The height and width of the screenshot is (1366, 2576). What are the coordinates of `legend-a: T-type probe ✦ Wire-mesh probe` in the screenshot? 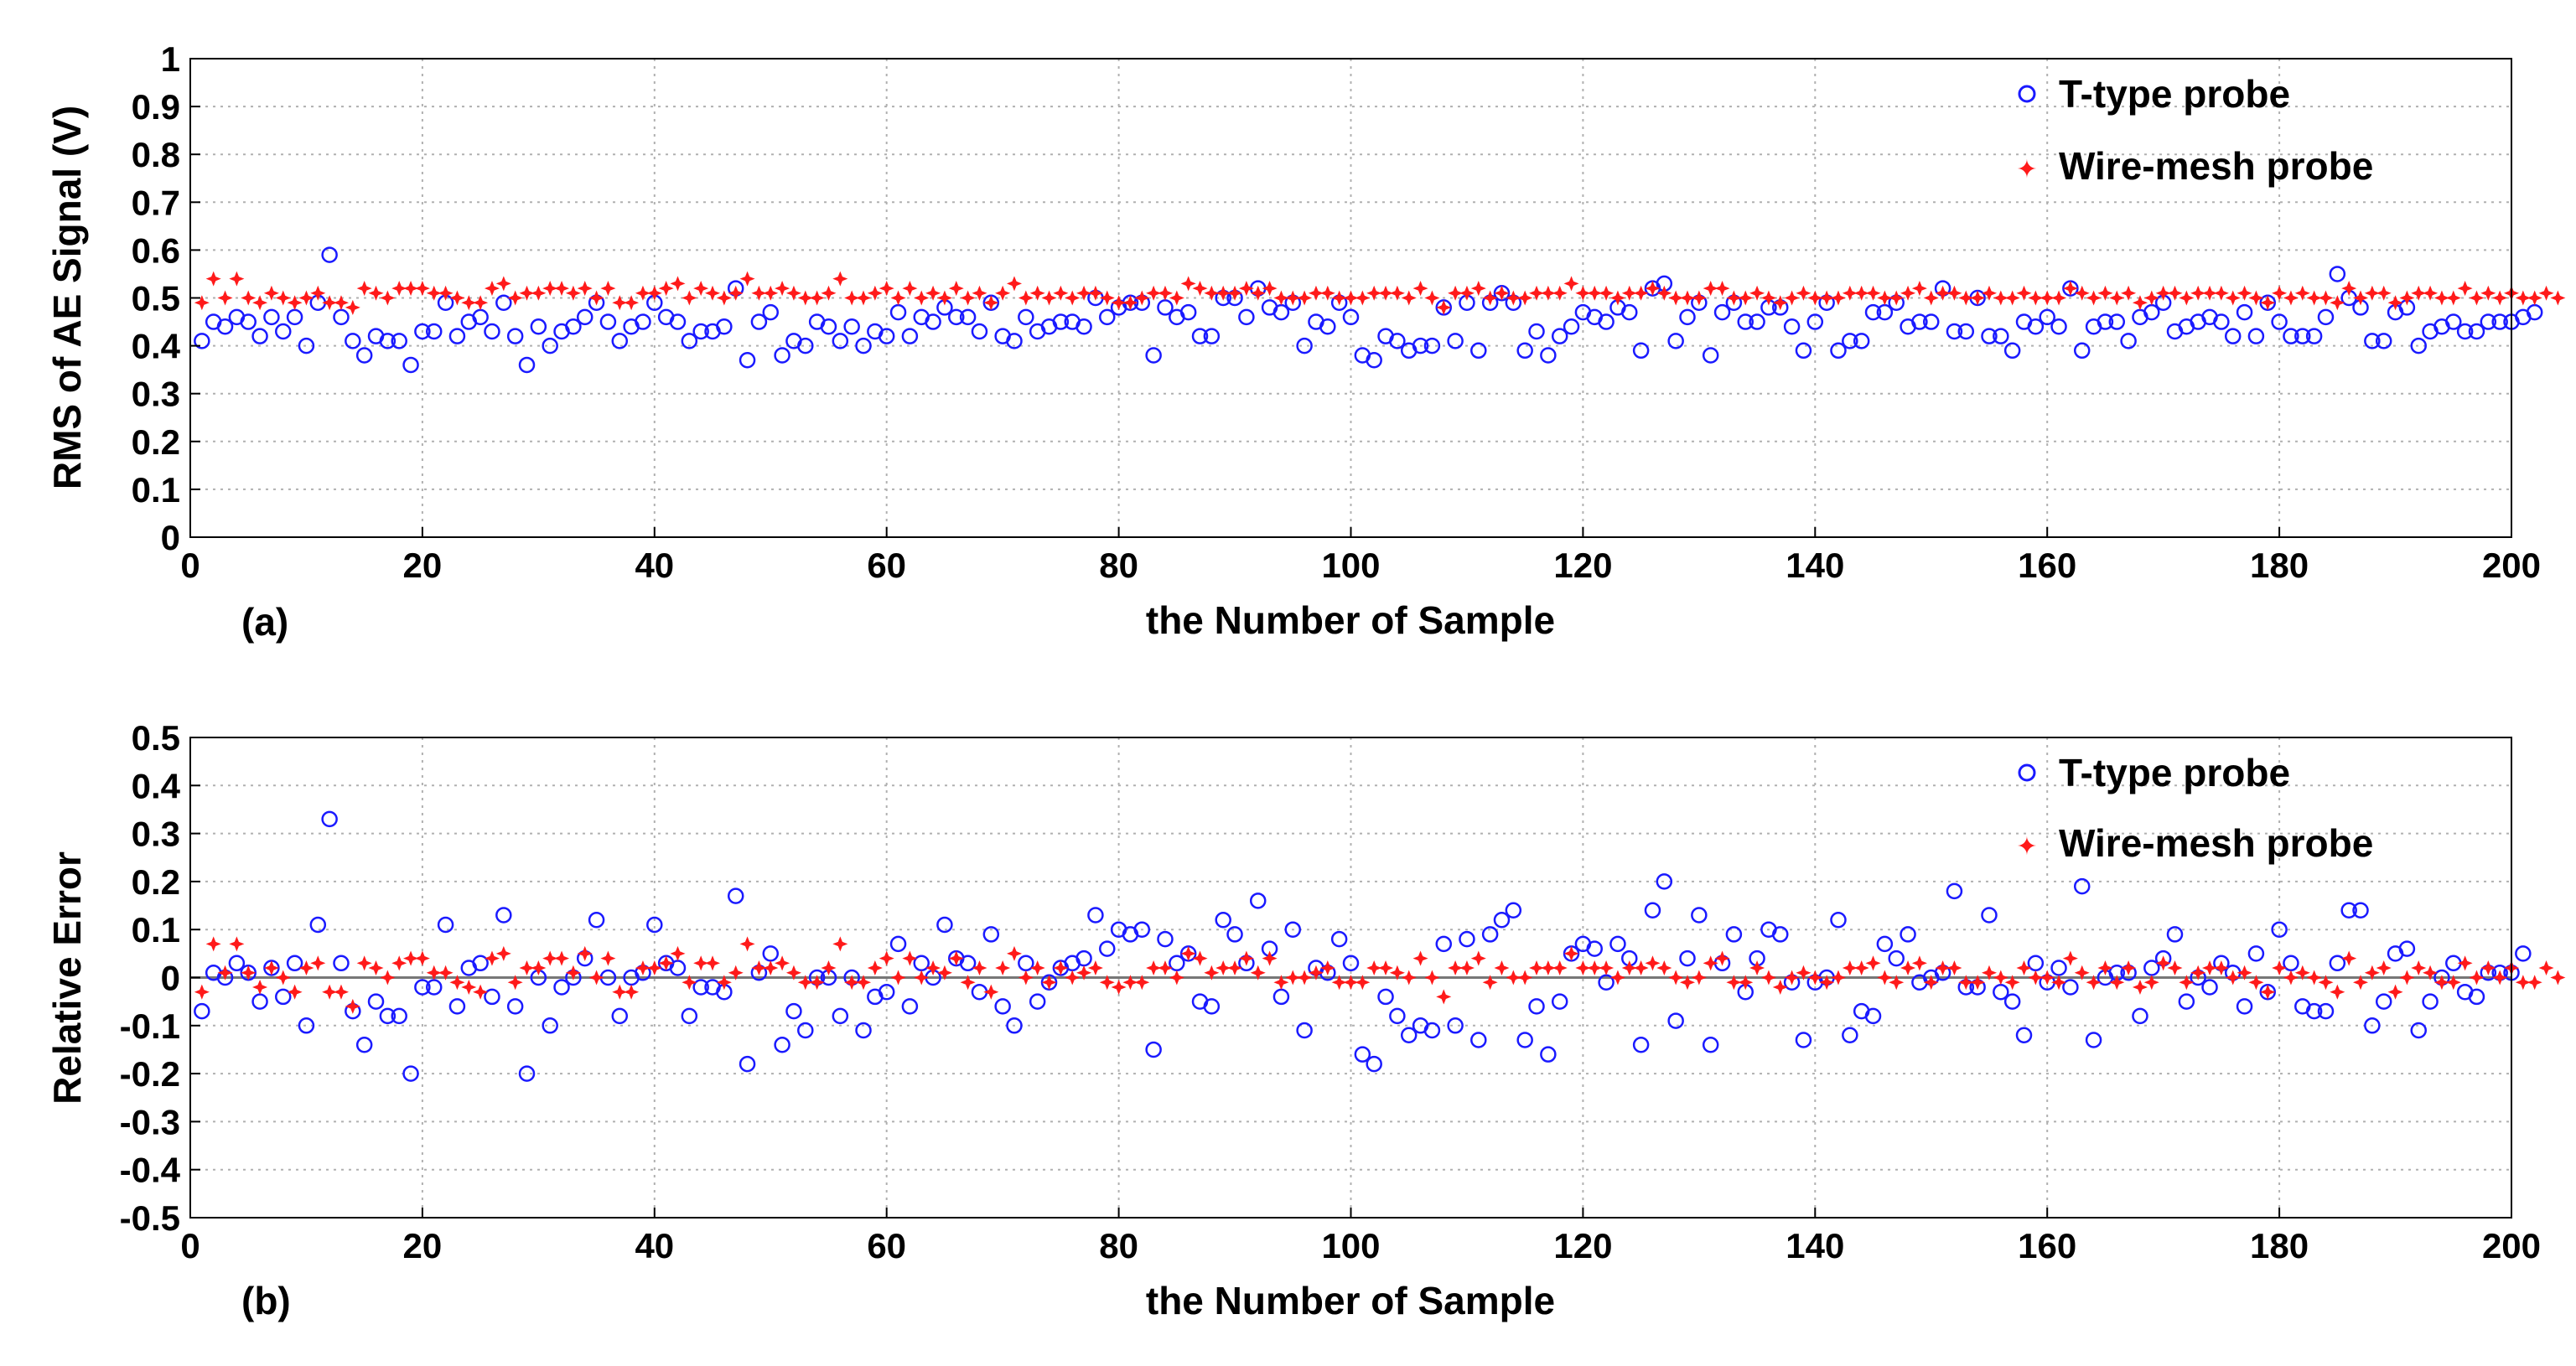 It's located at (2194, 130).